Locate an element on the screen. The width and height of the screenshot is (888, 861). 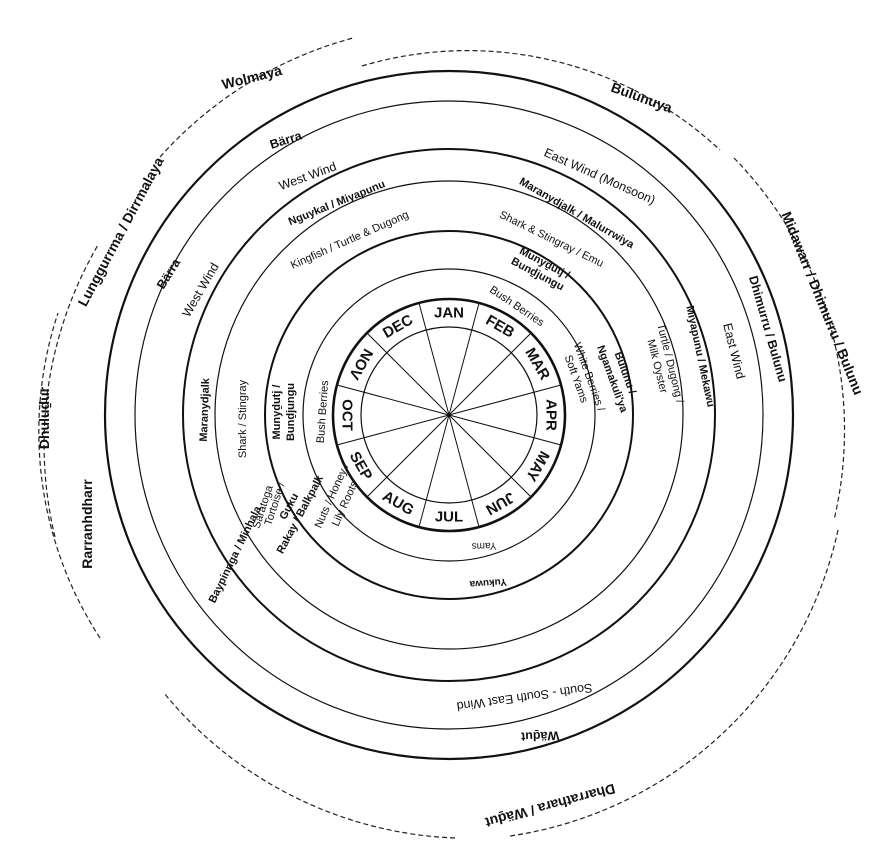
month-spokes is located at coordinates (449, 415).